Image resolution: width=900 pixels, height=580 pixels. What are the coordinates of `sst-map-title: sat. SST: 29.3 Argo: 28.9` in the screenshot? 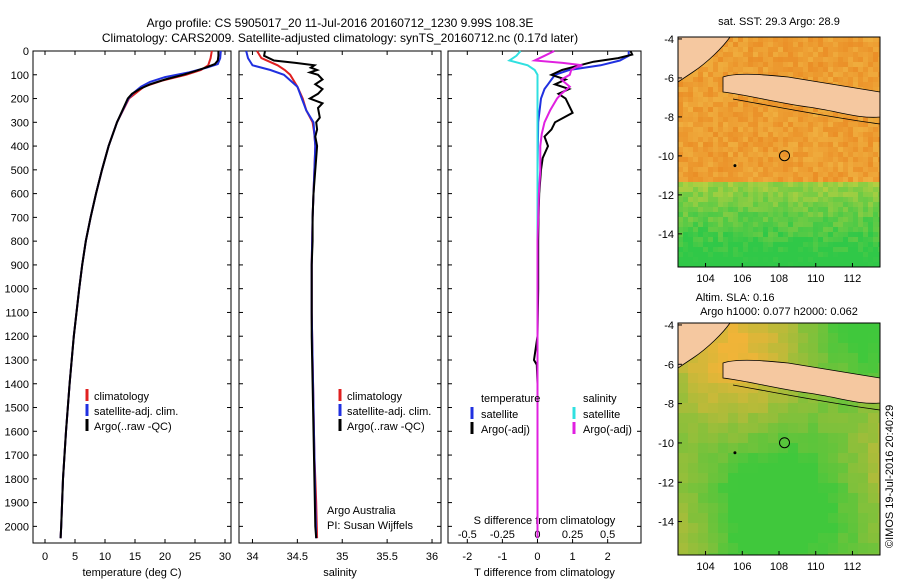 It's located at (779, 22).